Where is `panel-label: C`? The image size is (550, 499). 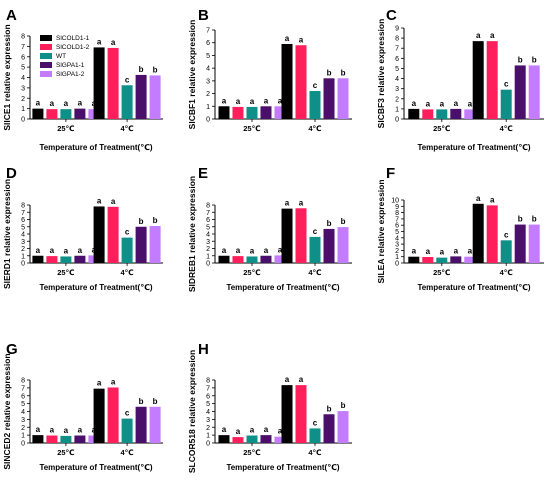 panel-label: C is located at coordinates (391, 15).